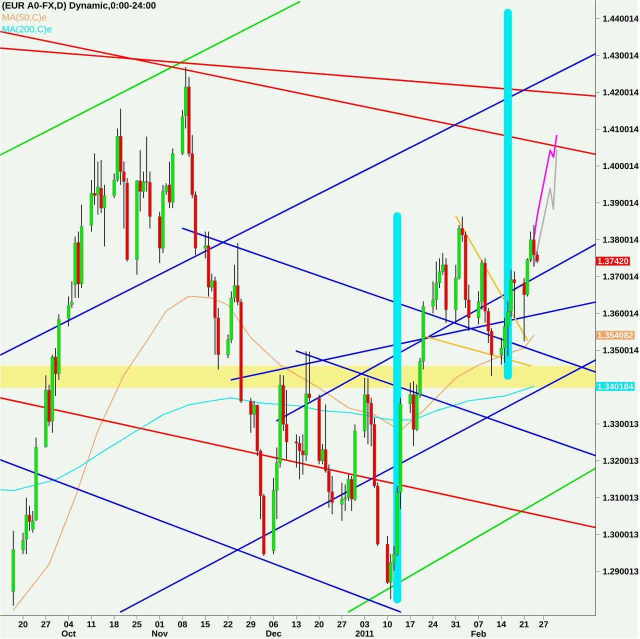  Describe the element at coordinates (621, 166) in the screenshot. I see `y-tick-label: 1.400014` at that location.